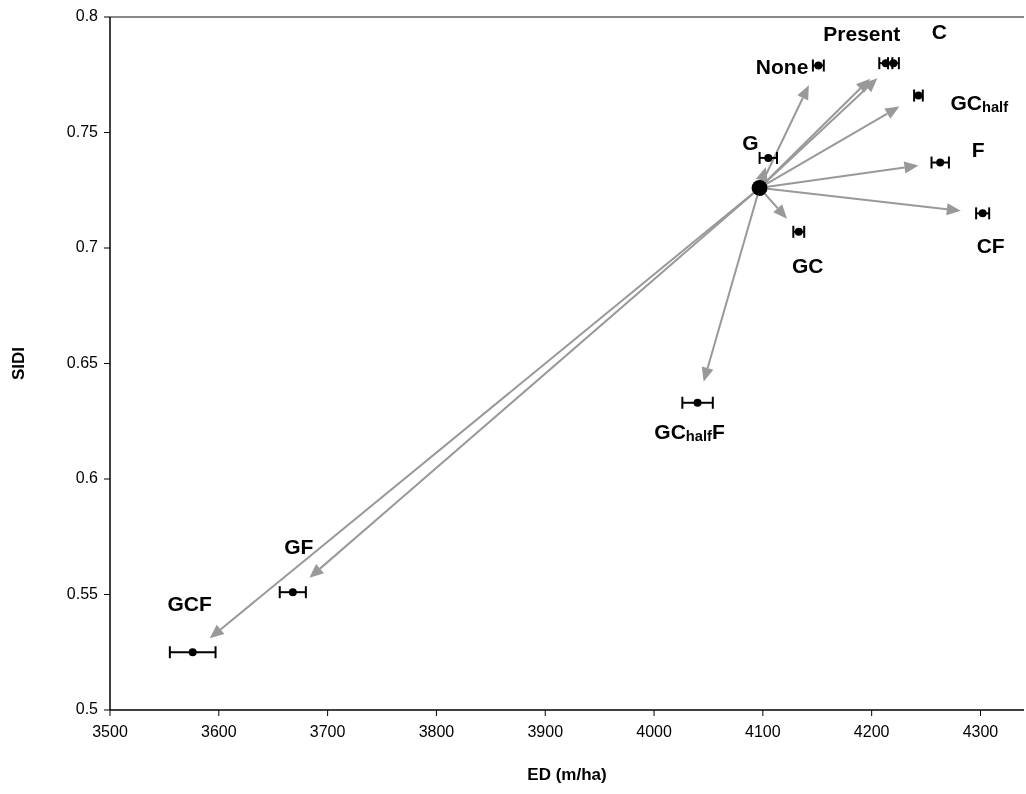  What do you see at coordinates (980, 731) in the screenshot?
I see `x-tick-label: 4300` at bounding box center [980, 731].